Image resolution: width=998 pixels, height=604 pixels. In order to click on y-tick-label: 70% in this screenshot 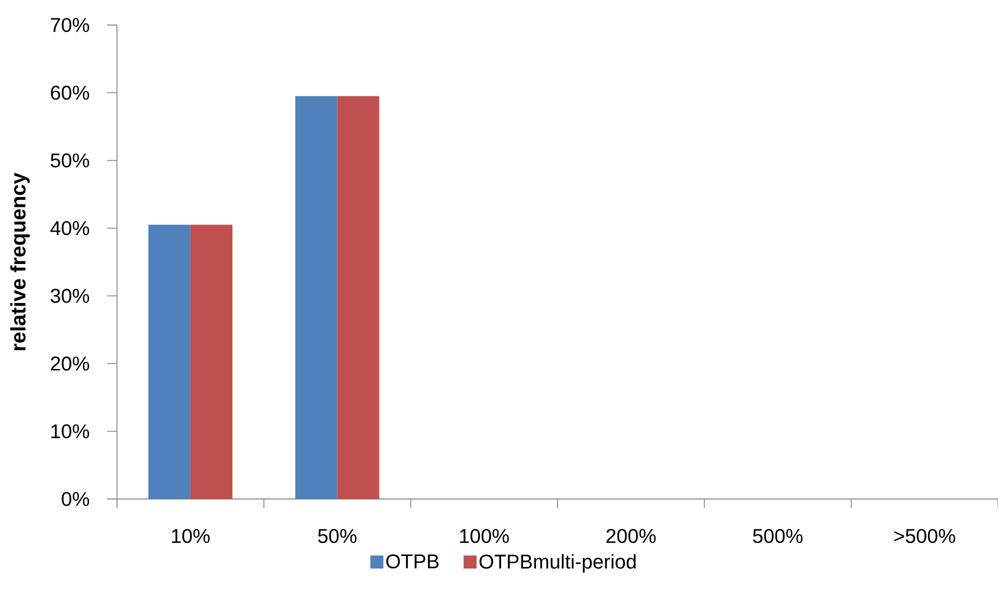, I will do `click(70, 25)`.